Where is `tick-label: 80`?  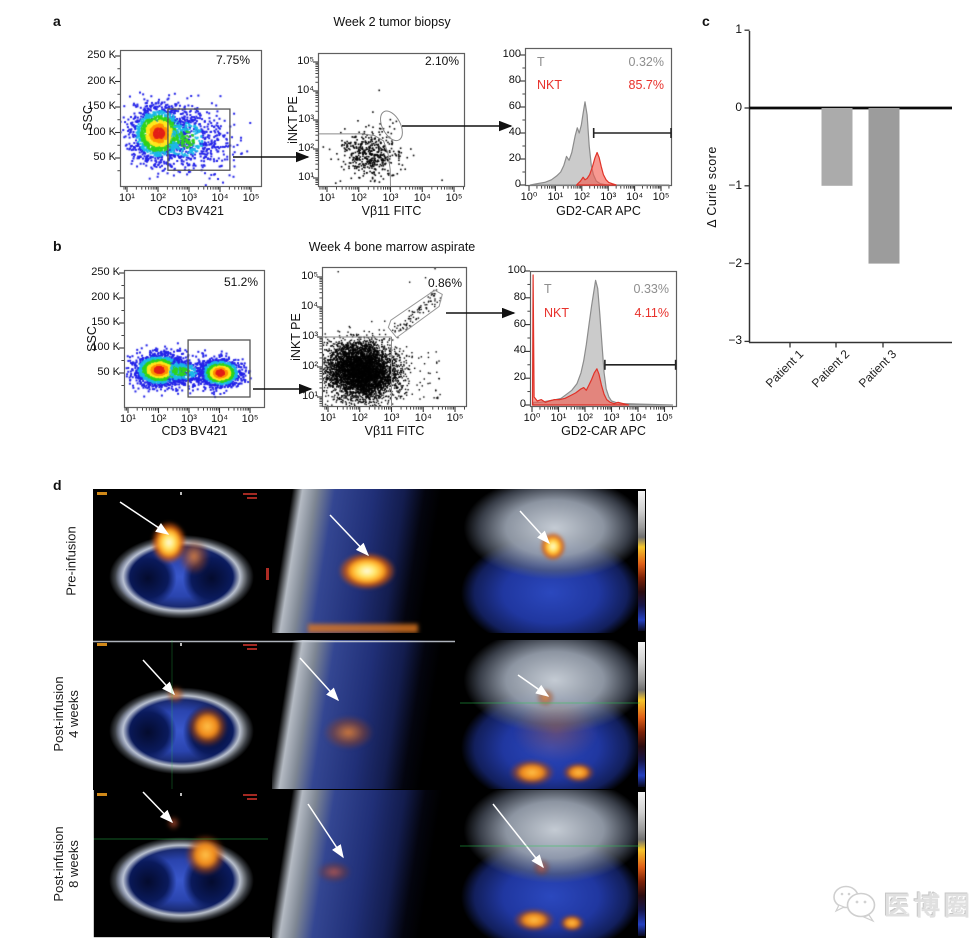
tick-label: 80 is located at coordinates (514, 80).